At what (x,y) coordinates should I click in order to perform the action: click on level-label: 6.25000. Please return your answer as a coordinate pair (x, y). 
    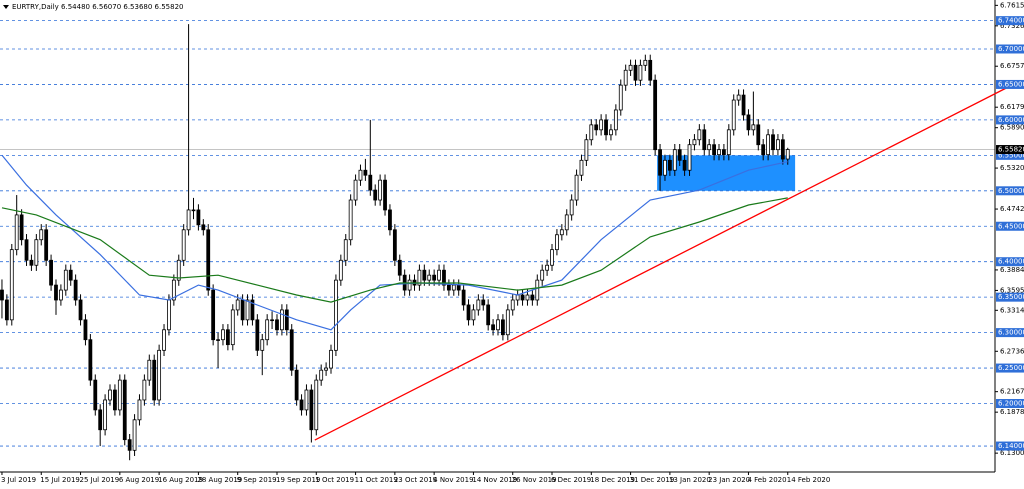
    Looking at the image, I should click on (1011, 368).